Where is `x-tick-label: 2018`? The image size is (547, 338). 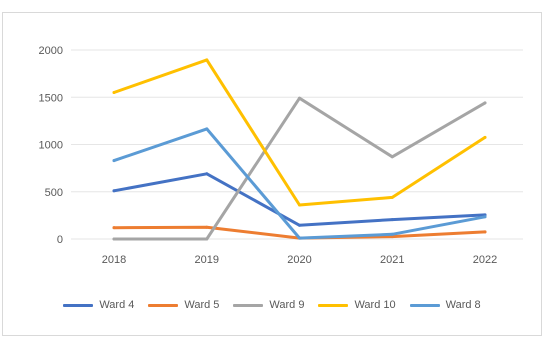
x-tick-label: 2018 is located at coordinates (114, 260).